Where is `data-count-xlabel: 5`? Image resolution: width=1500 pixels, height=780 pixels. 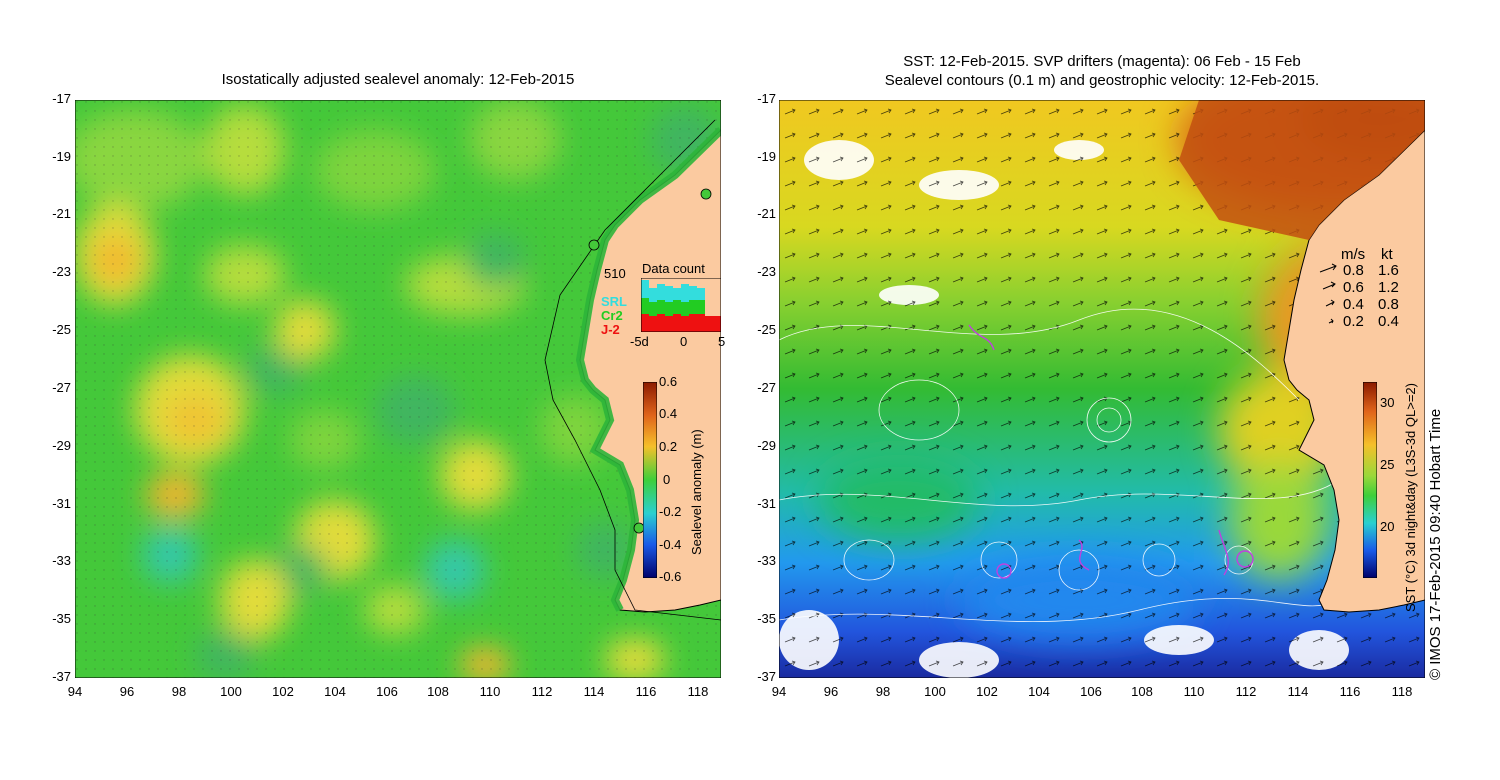
data-count-xlabel: 5 is located at coordinates (722, 341).